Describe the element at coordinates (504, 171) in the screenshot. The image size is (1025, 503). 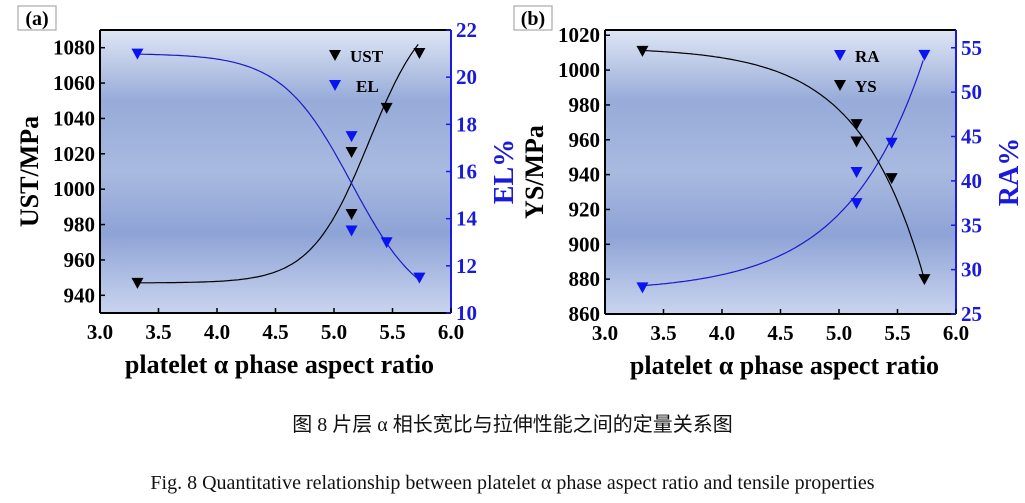
I see `y-right-axis-title: EL%` at that location.